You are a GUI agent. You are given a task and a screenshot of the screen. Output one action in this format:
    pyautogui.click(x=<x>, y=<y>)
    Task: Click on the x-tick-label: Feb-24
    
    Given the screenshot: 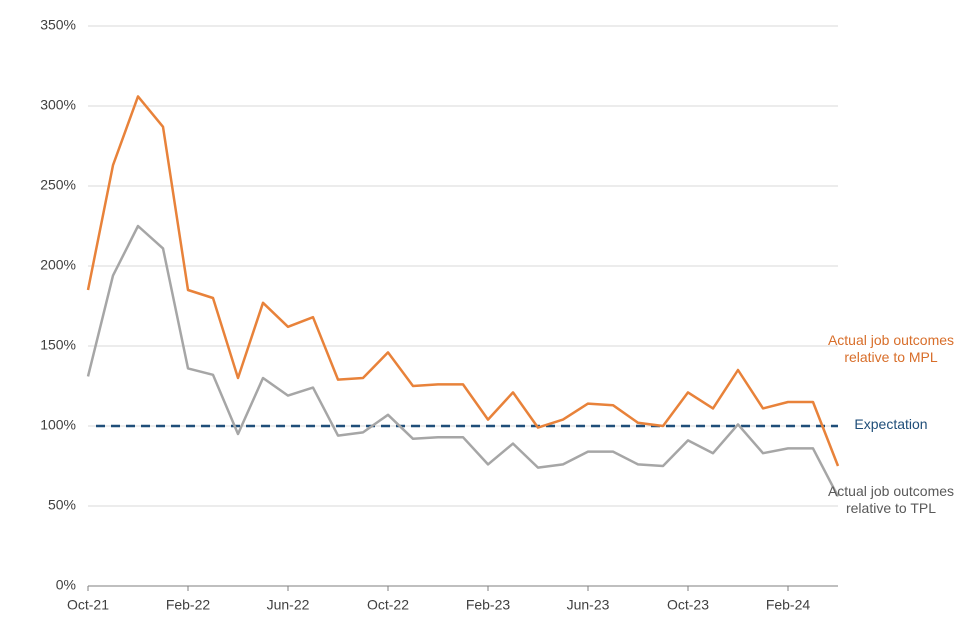 What is the action you would take?
    pyautogui.click(x=788, y=605)
    